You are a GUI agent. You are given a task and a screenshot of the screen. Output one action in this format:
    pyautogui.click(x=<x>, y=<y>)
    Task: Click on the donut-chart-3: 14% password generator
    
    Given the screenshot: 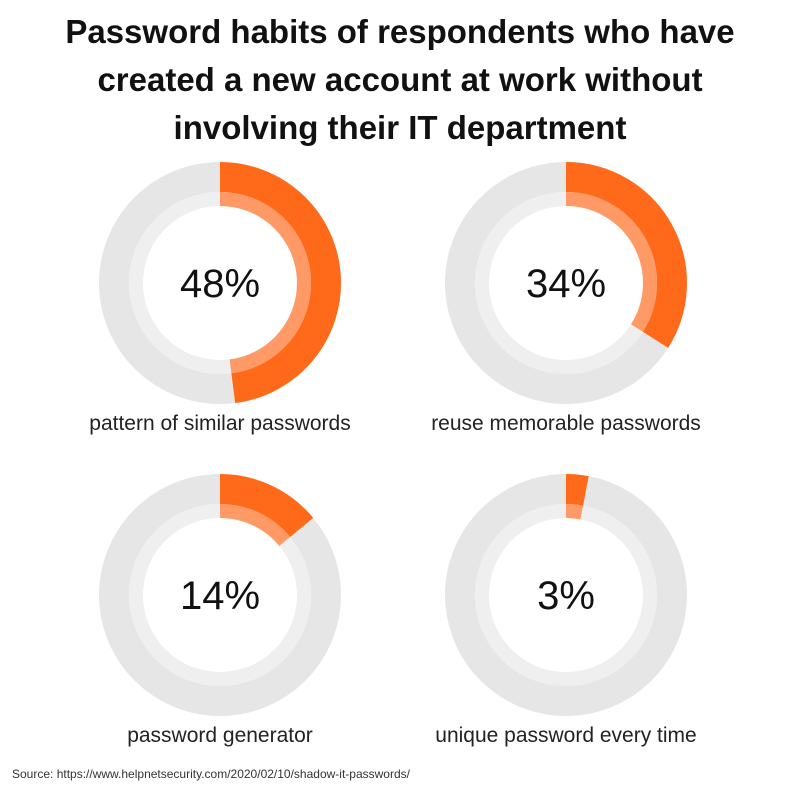 What is the action you would take?
    pyautogui.click(x=220, y=609)
    